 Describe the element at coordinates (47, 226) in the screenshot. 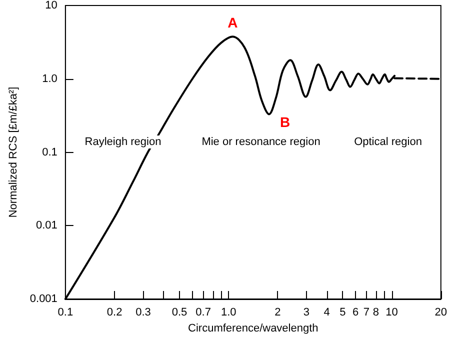

I see `y-tick-label: 0.01` at that location.